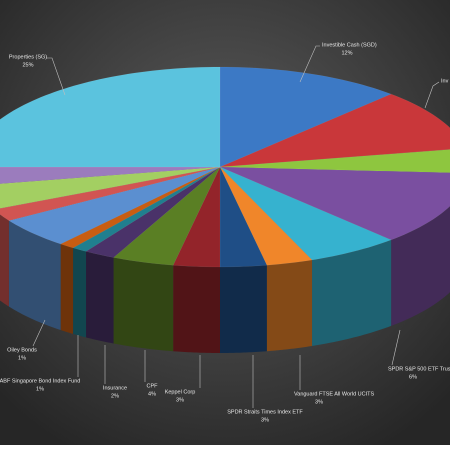  I want to click on slice-label: Vanguard FTSE All World UCITS, so click(334, 394).